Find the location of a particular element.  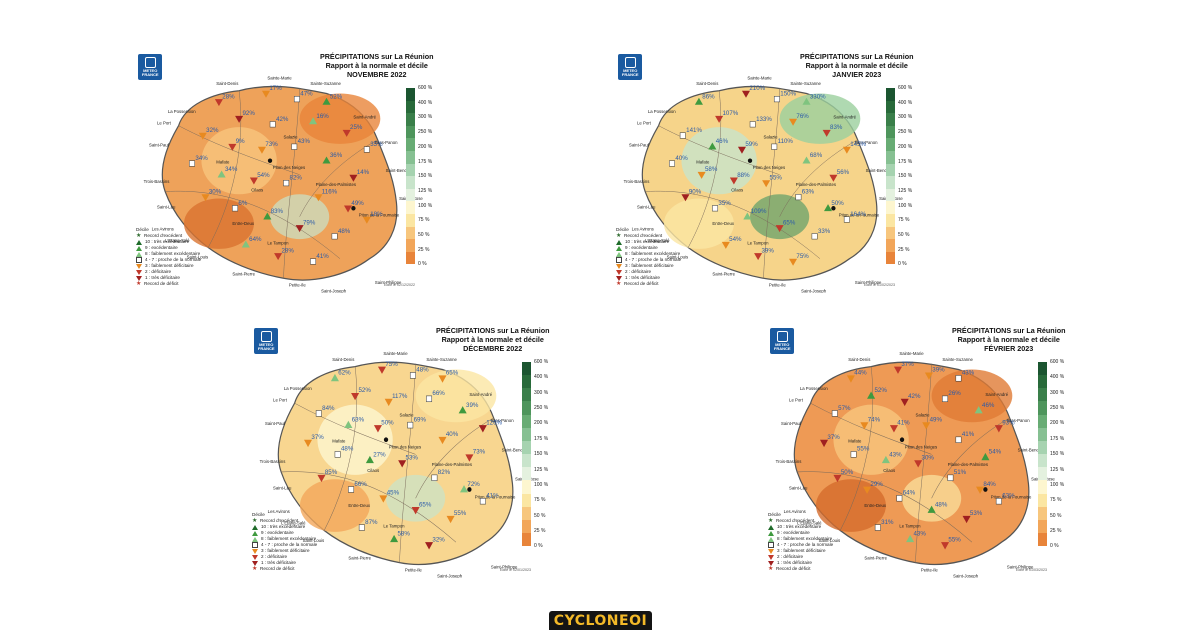

legend-item: 8 : faiblement excédentaire is located at coordinates (648, 254).